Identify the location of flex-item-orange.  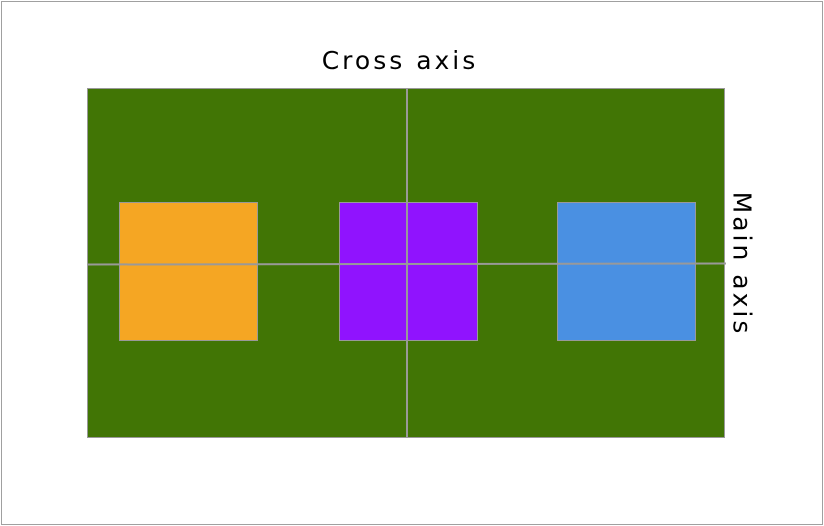
(188, 271).